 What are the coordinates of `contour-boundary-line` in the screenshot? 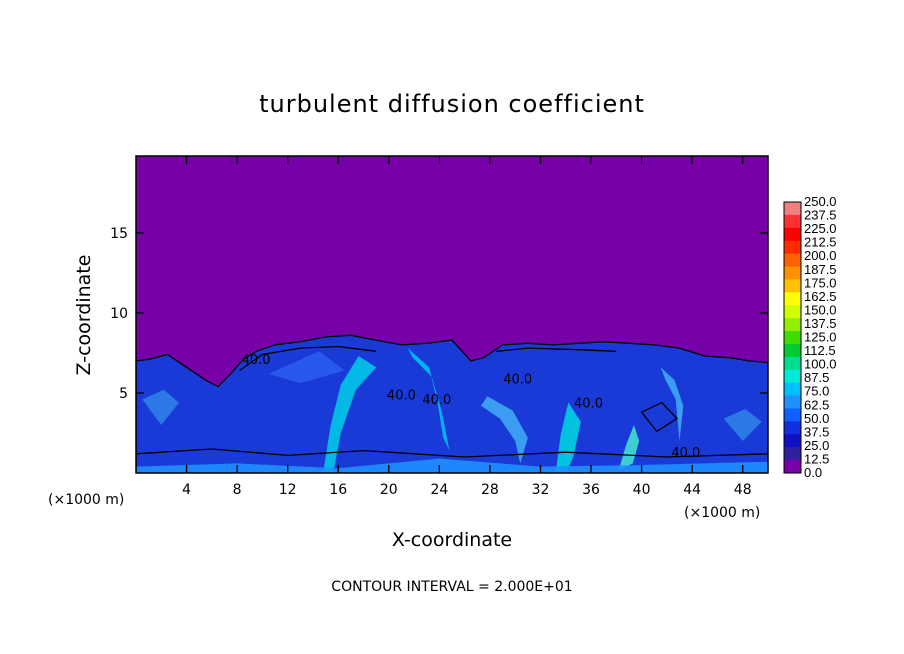 It's located at (452, 403).